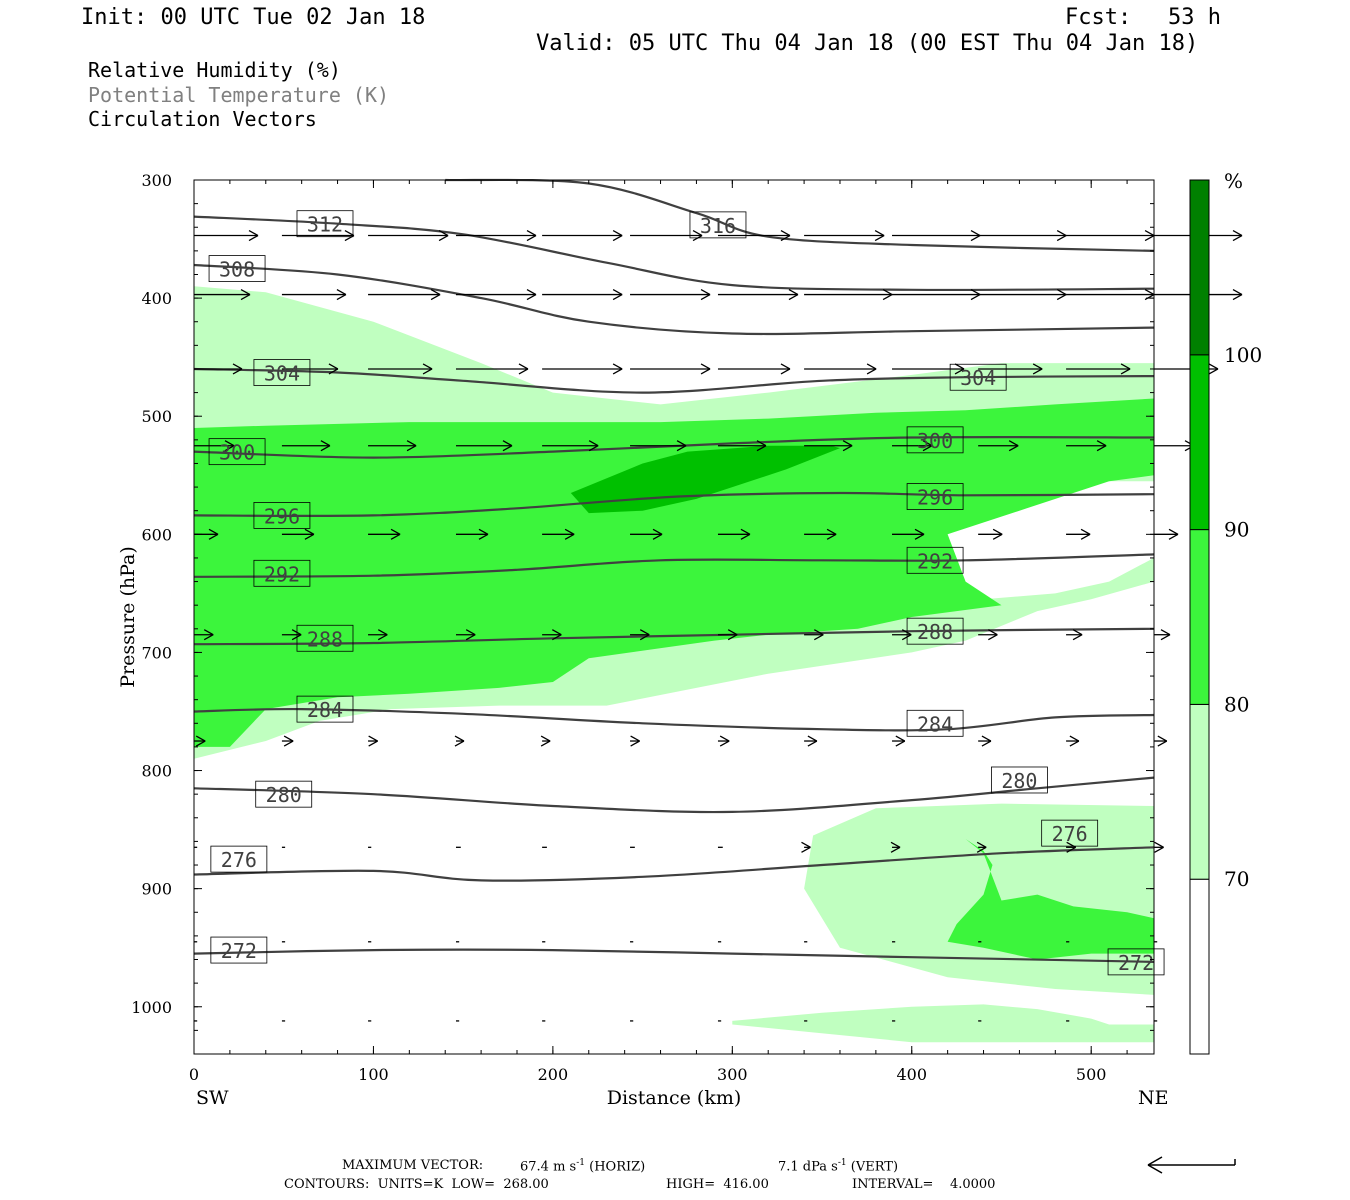 The image size is (1350, 1200). I want to click on max-vector-label: MAXIMUM VECTOR:, so click(413, 1165).